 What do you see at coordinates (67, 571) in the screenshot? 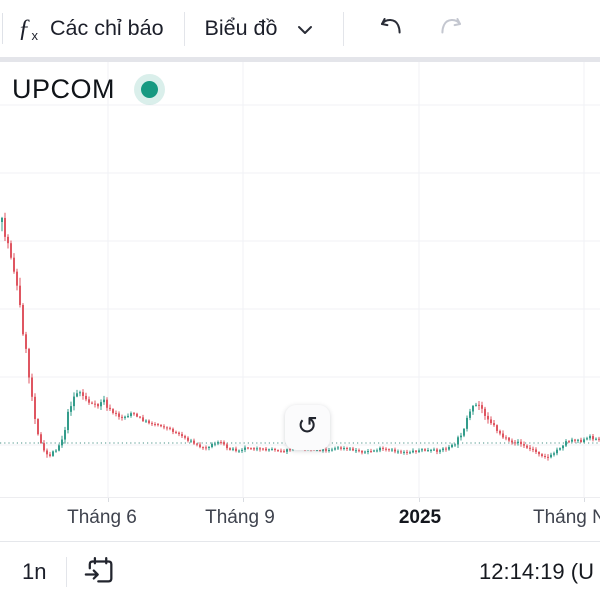
I see `bottom-bar-separator` at bounding box center [67, 571].